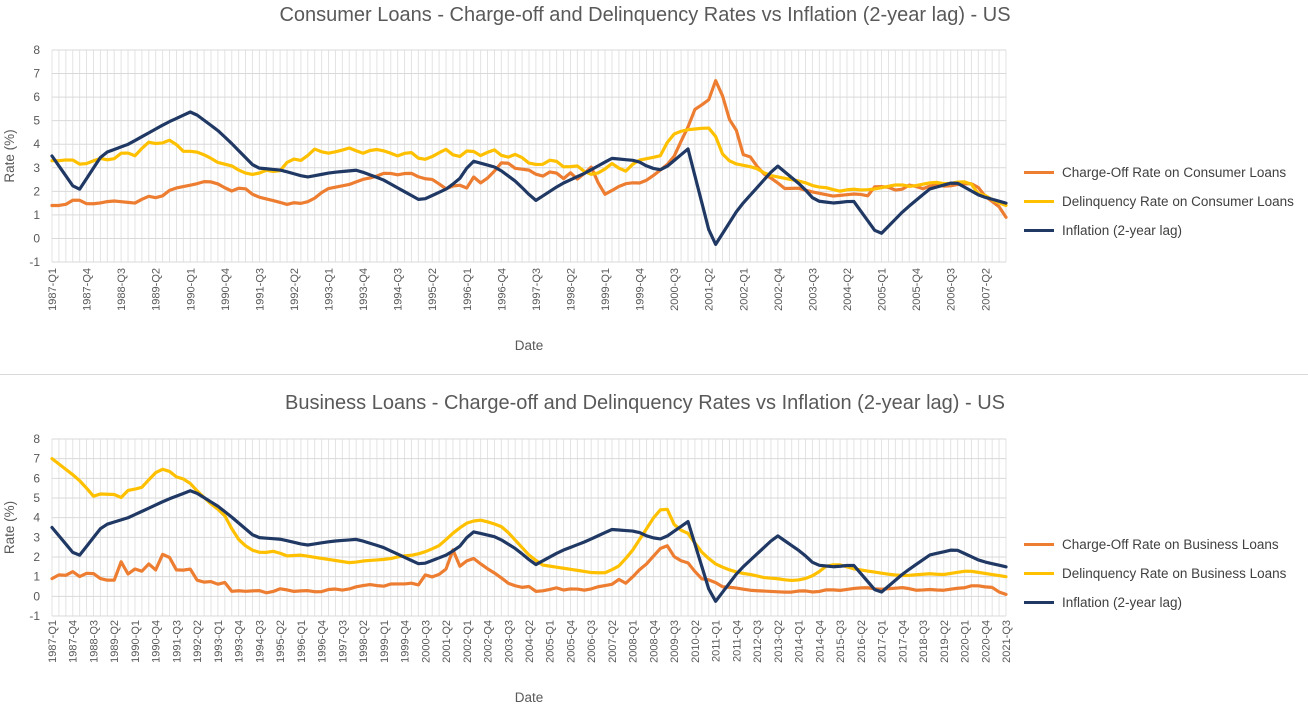  Describe the element at coordinates (675, 641) in the screenshot. I see `x-tick-label: 2009-Q3` at that location.